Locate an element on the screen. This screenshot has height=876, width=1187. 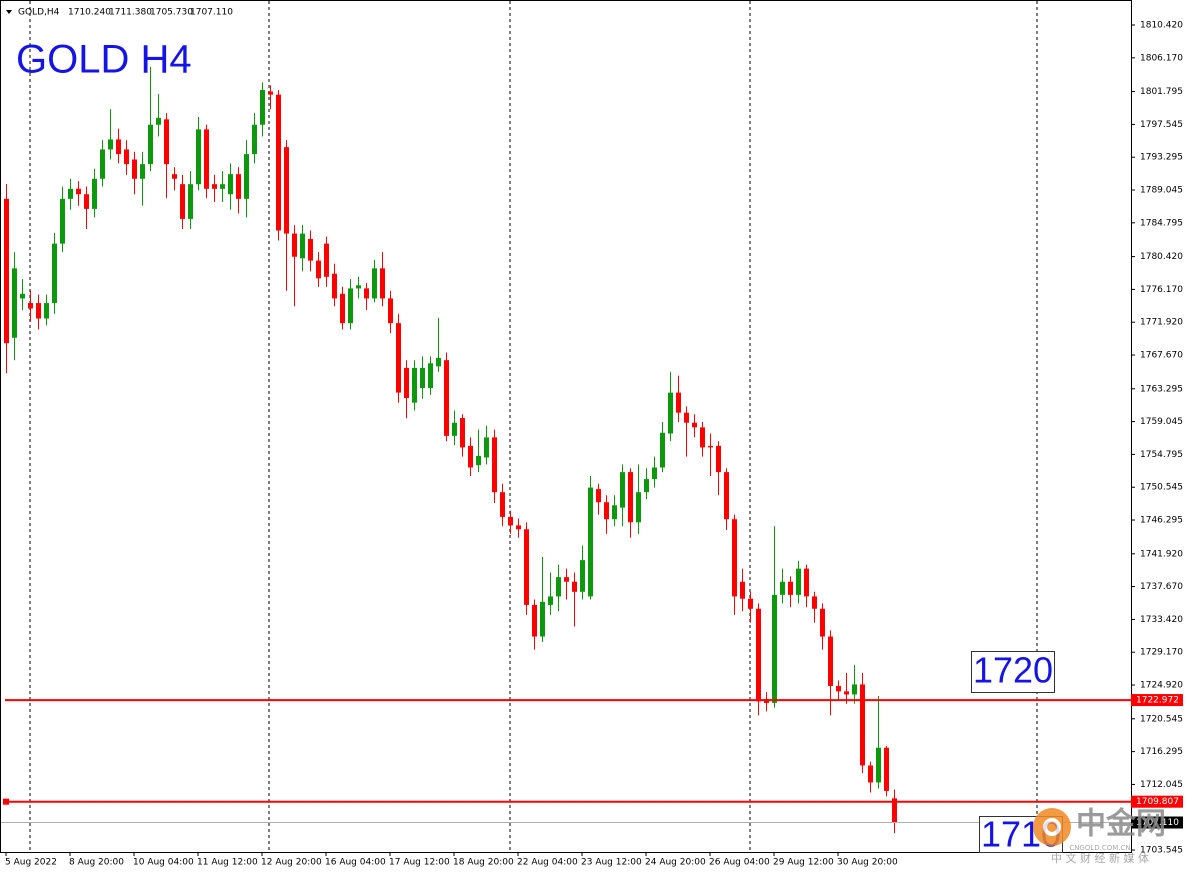
x-tick-label: 11 Aug 12:00 is located at coordinates (227, 863).